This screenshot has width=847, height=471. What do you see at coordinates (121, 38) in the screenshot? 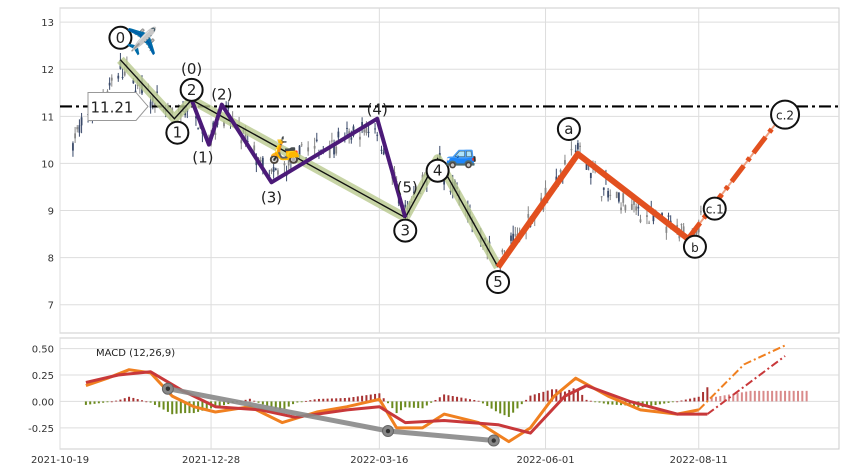
I see `wave-label-text: 0` at bounding box center [121, 38].